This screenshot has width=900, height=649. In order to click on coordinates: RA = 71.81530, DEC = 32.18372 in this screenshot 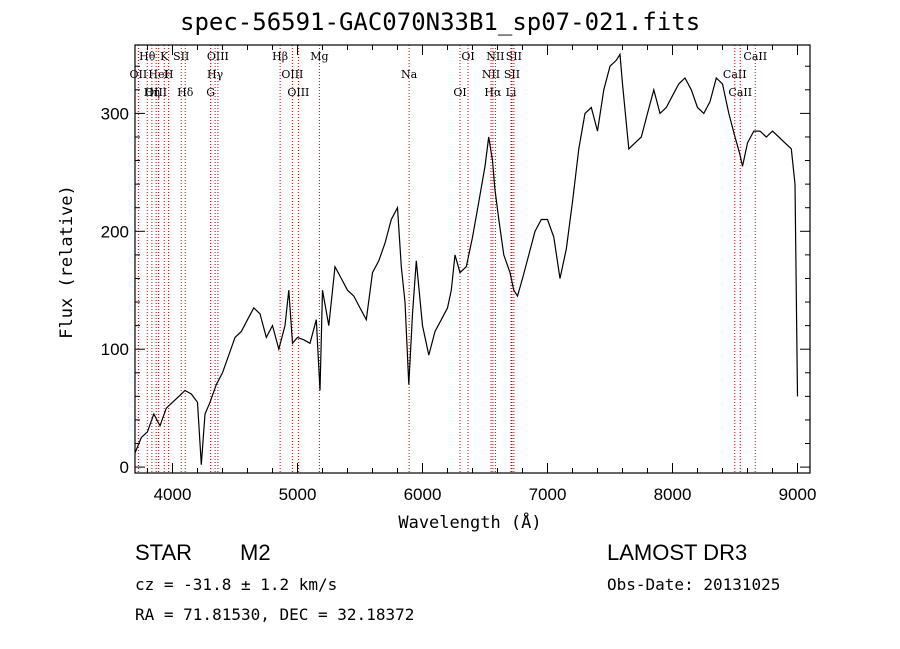, I will do `click(275, 614)`.